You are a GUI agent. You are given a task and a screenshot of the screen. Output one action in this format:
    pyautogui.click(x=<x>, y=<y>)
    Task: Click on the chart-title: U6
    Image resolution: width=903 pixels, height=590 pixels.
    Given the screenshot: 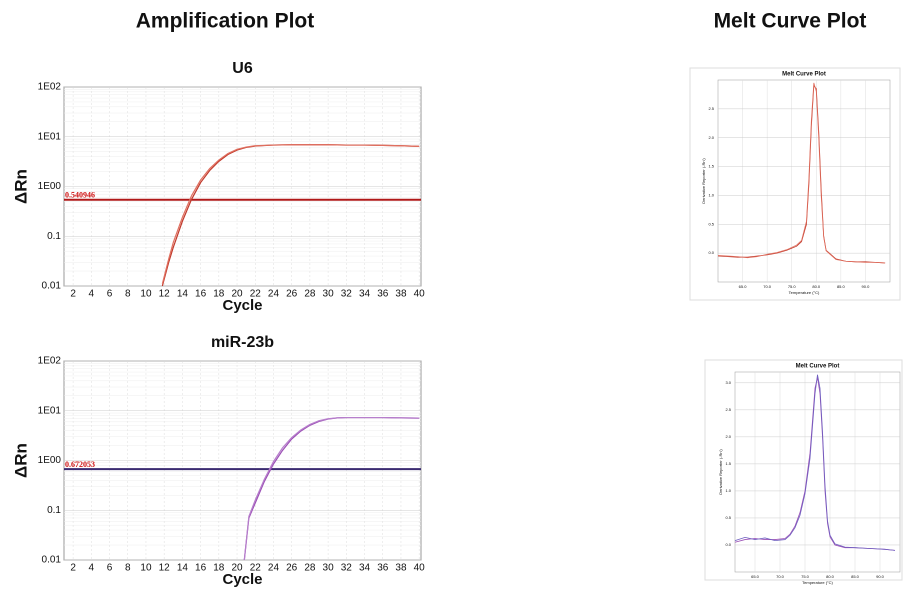 What is the action you would take?
    pyautogui.click(x=242, y=68)
    